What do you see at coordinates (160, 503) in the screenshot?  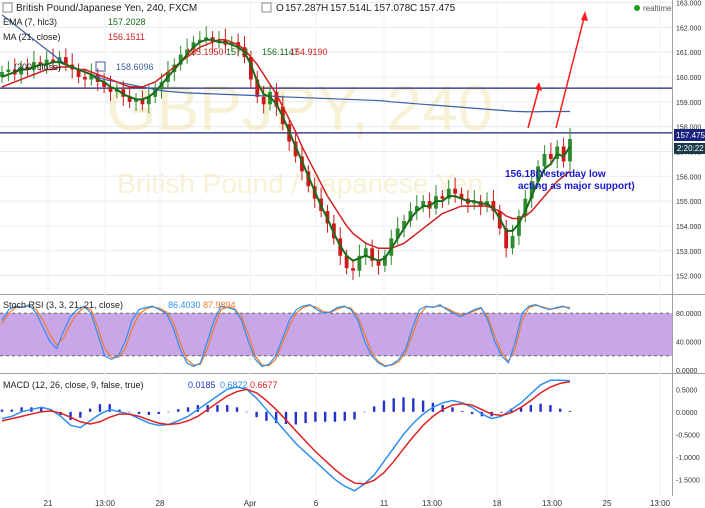 I see `time-tick-label: 28` at bounding box center [160, 503].